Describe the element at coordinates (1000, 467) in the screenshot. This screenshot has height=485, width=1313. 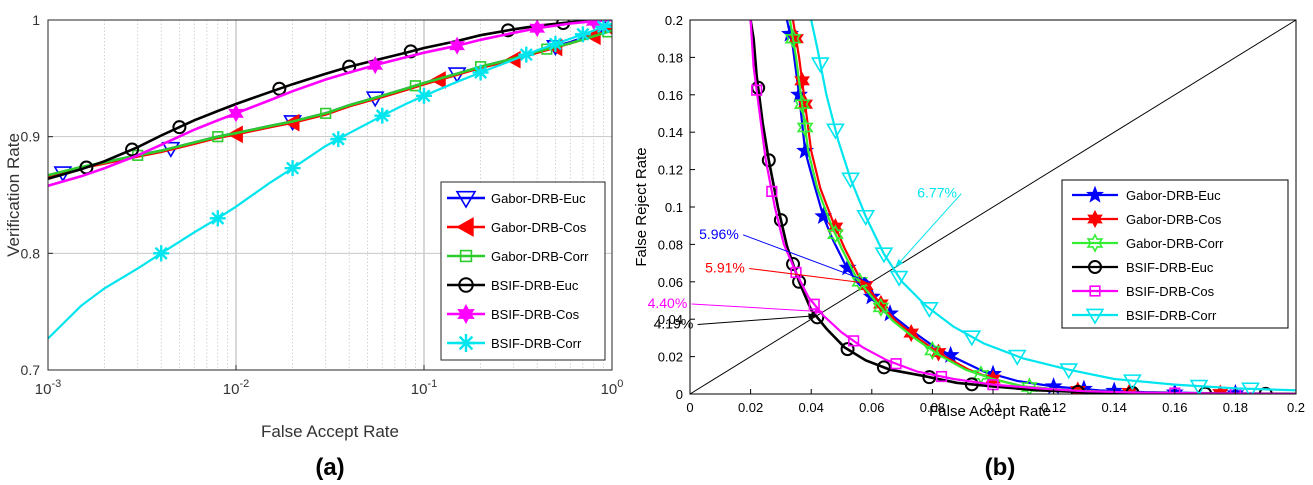
I see `panel-label-b: (b)` at that location.